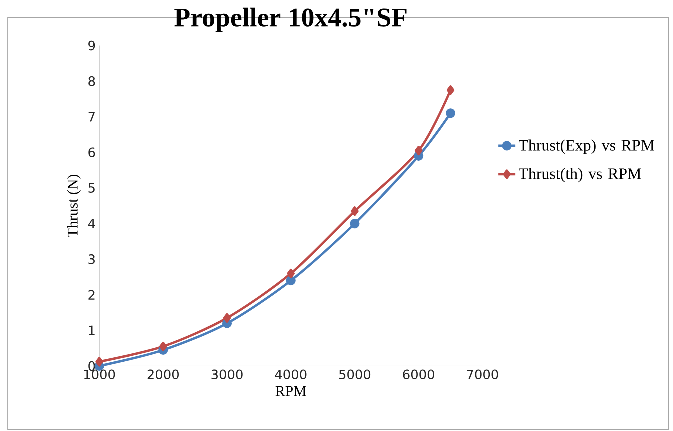  I want to click on x-tick-label: 5000, so click(355, 375).